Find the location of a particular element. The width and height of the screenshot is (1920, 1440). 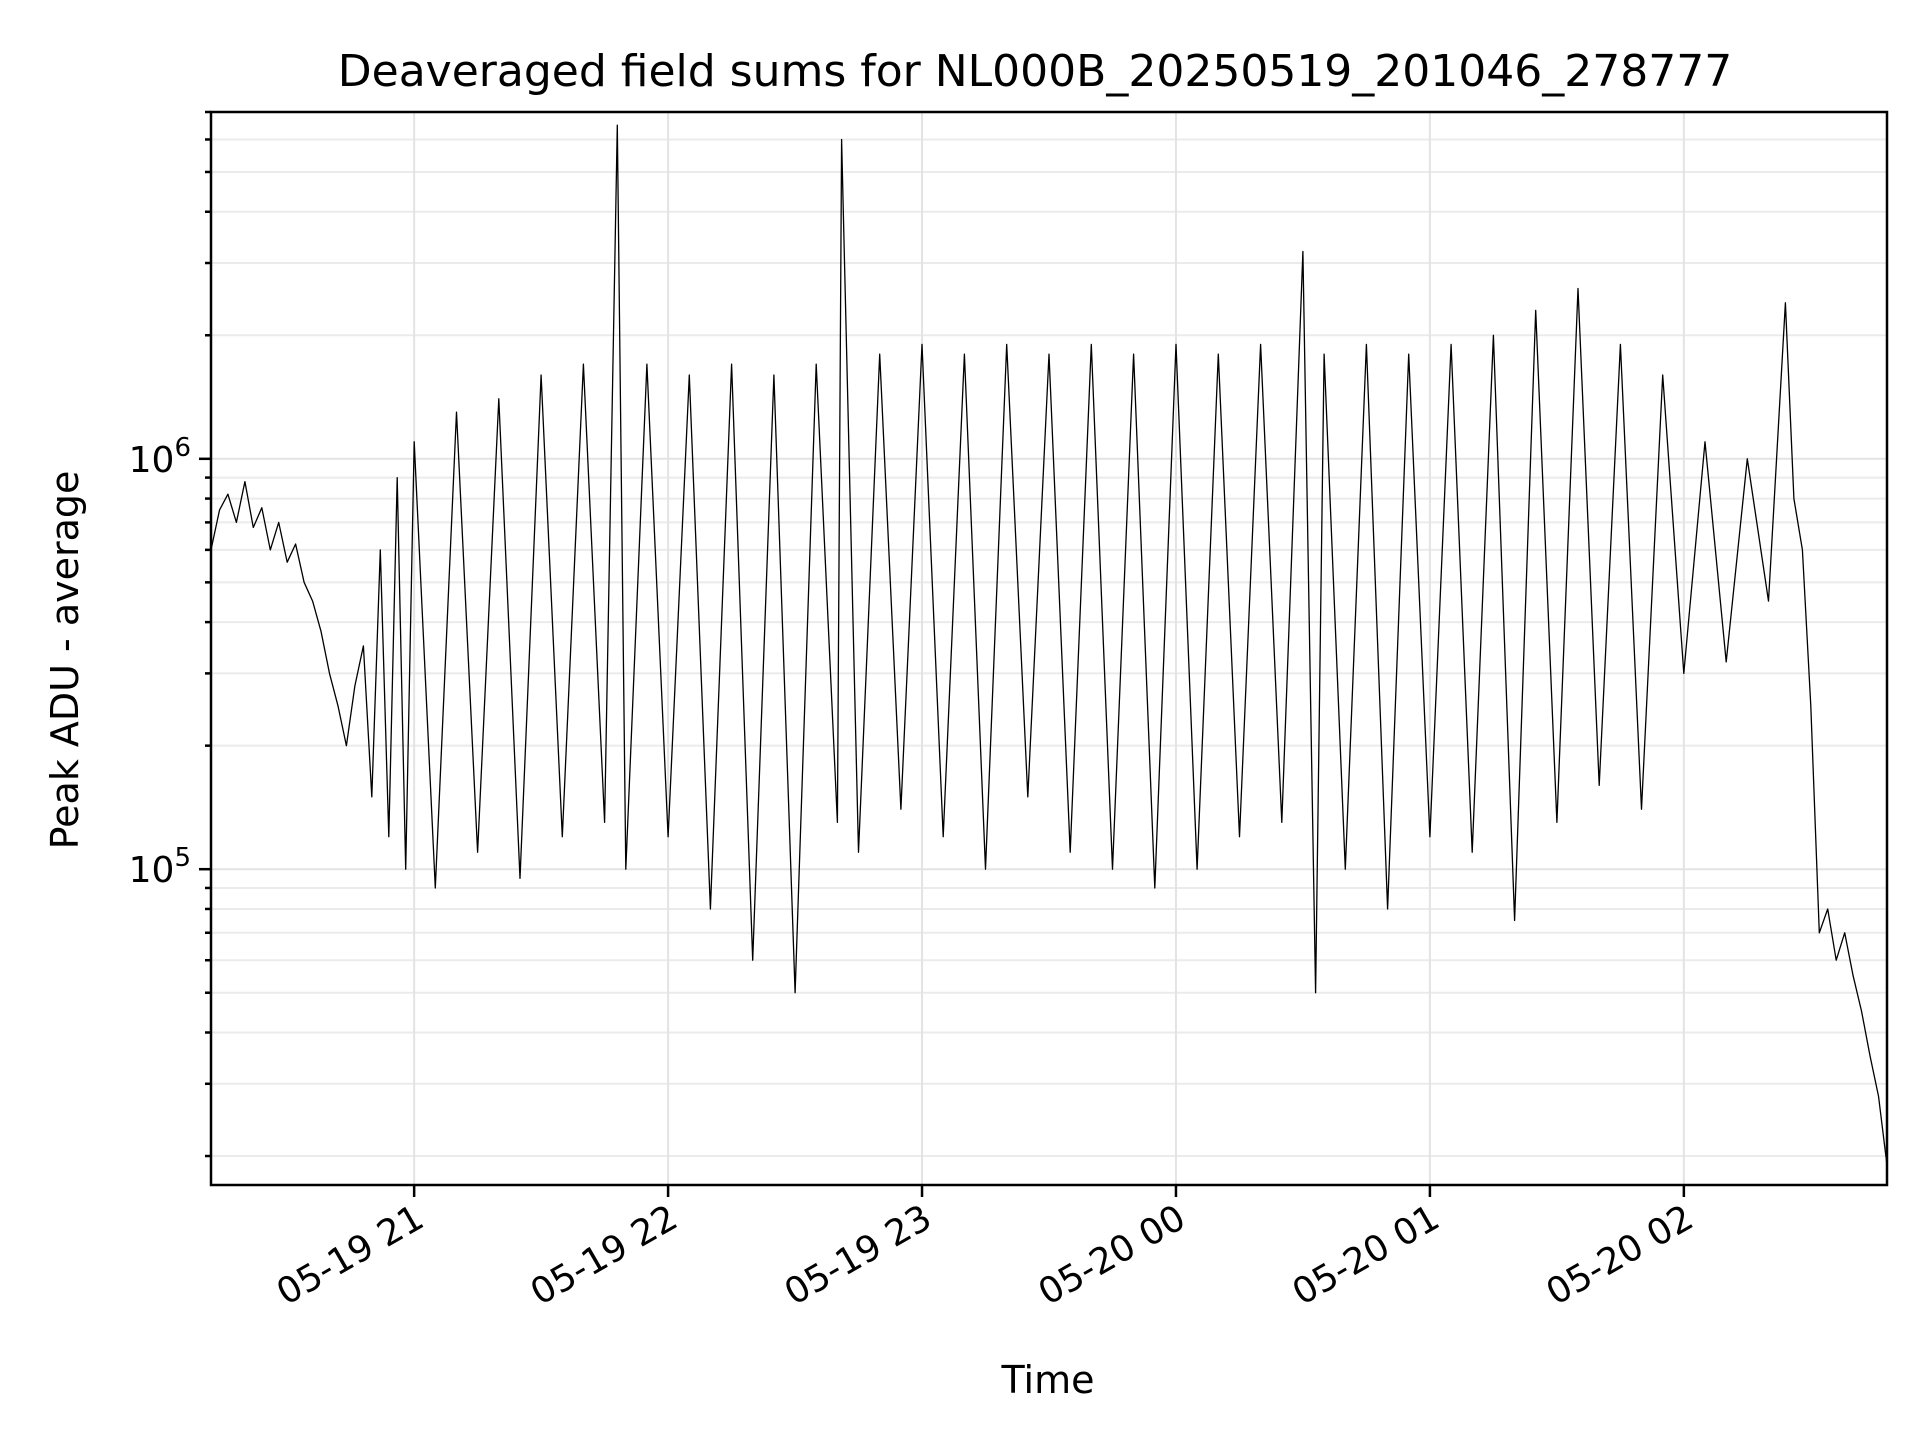

y-axis-label: Peak ADU - average is located at coordinates (65, 660).